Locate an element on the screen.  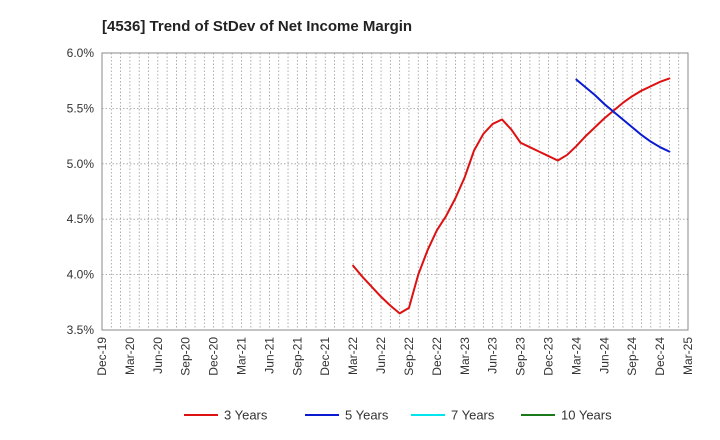
x-tick-label: Dec-22 is located at coordinates (437, 356).